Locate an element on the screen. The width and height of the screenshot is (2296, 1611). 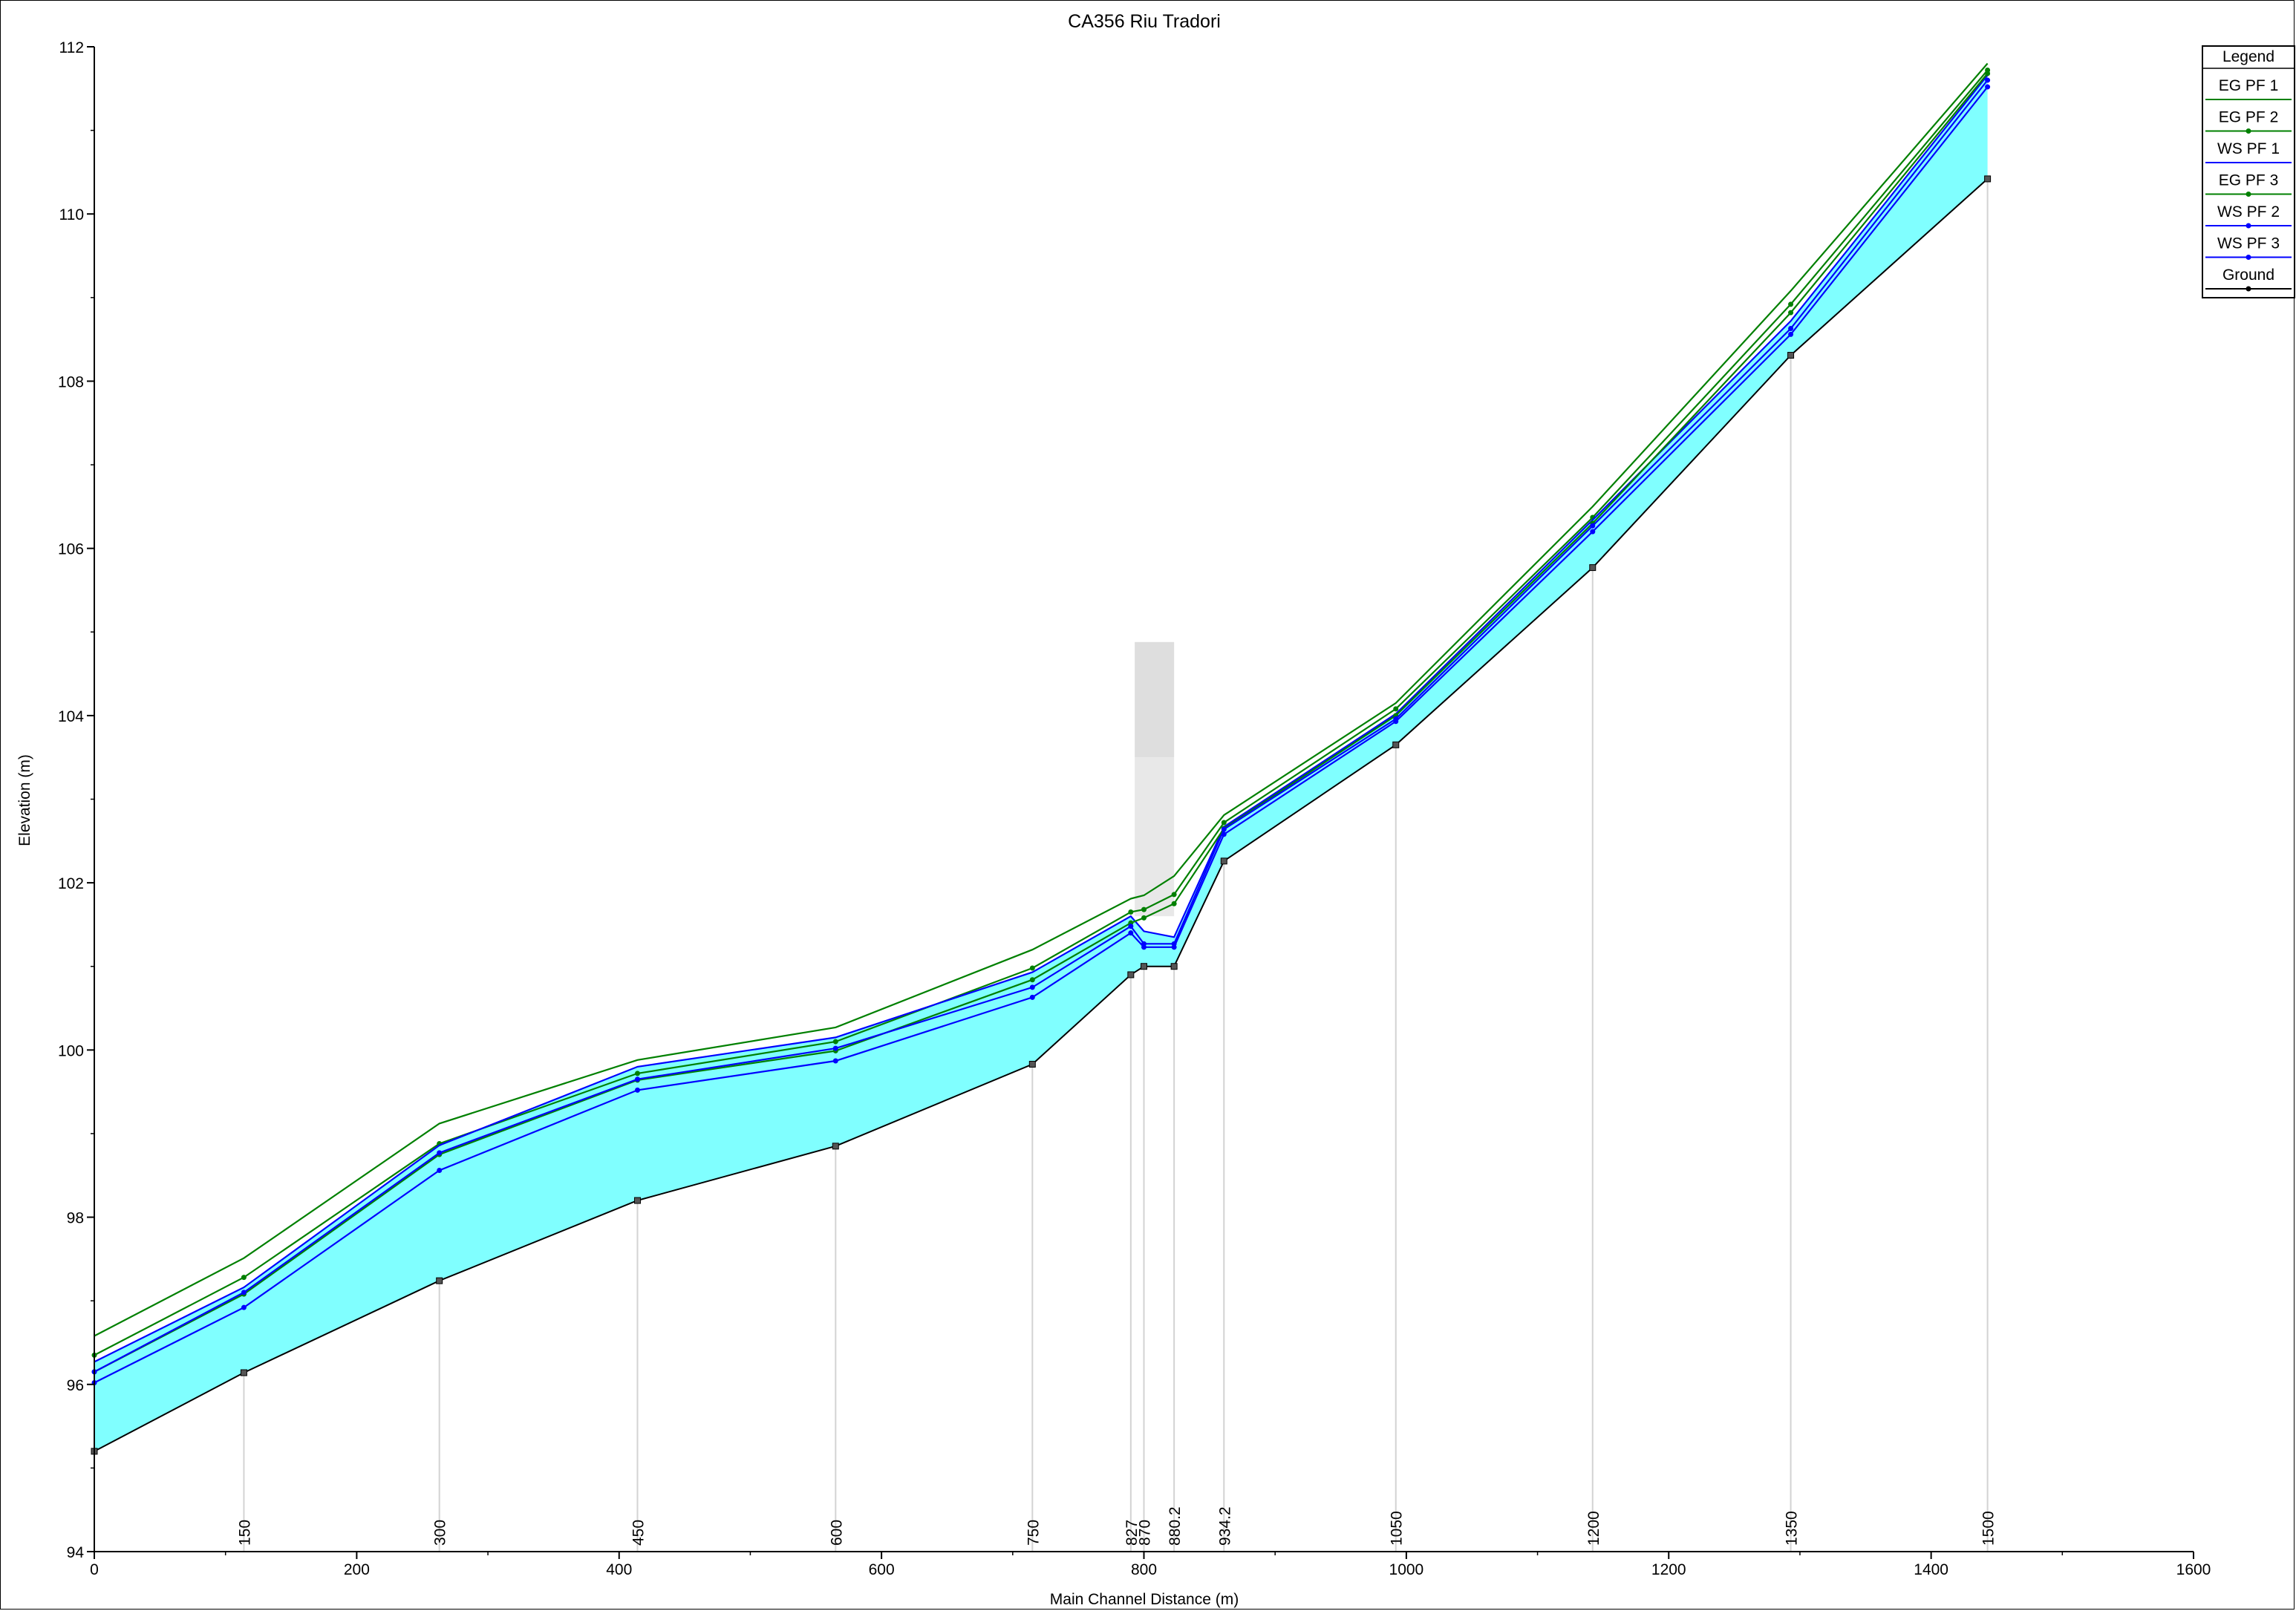
y-tick-label: 94 is located at coordinates (76, 1553).